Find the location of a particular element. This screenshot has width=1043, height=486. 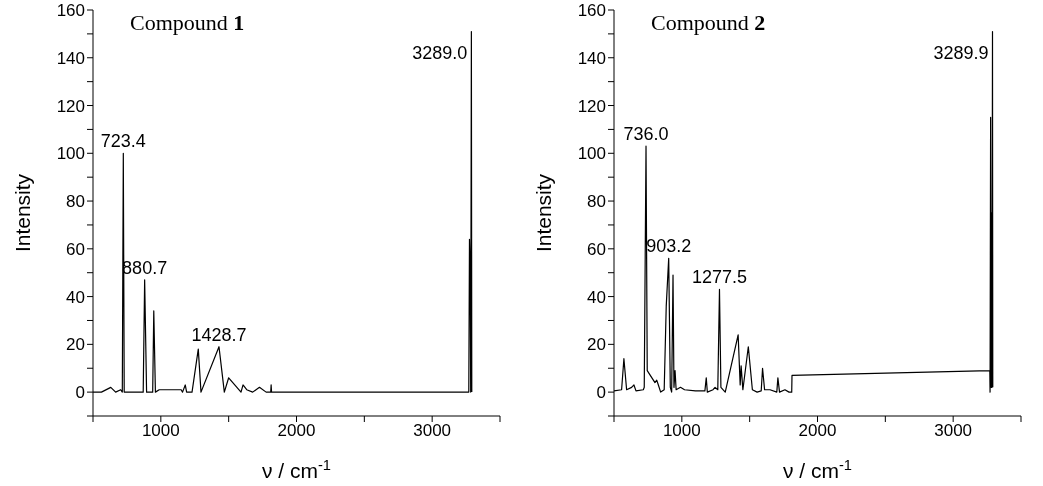

annotation: 3289.0 is located at coordinates (440, 53).